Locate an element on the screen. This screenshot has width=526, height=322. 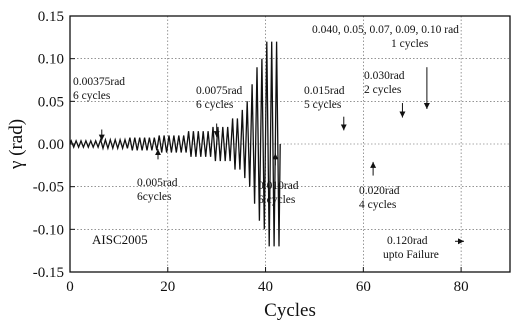
annotation-text: 4 cycles is located at coordinates (378, 205).